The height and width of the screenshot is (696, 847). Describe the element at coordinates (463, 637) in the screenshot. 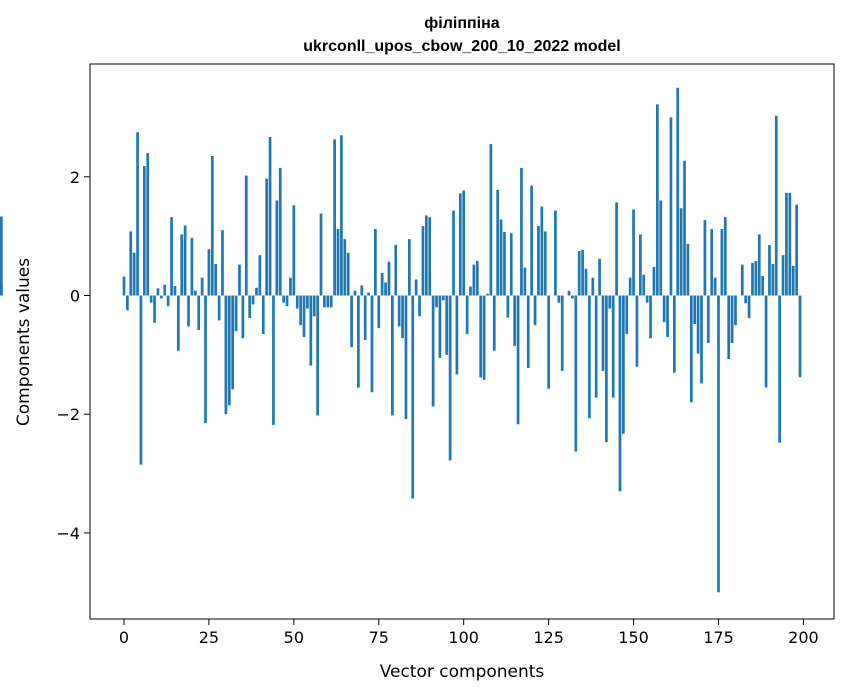

I see `x-tick-label: 100` at that location.